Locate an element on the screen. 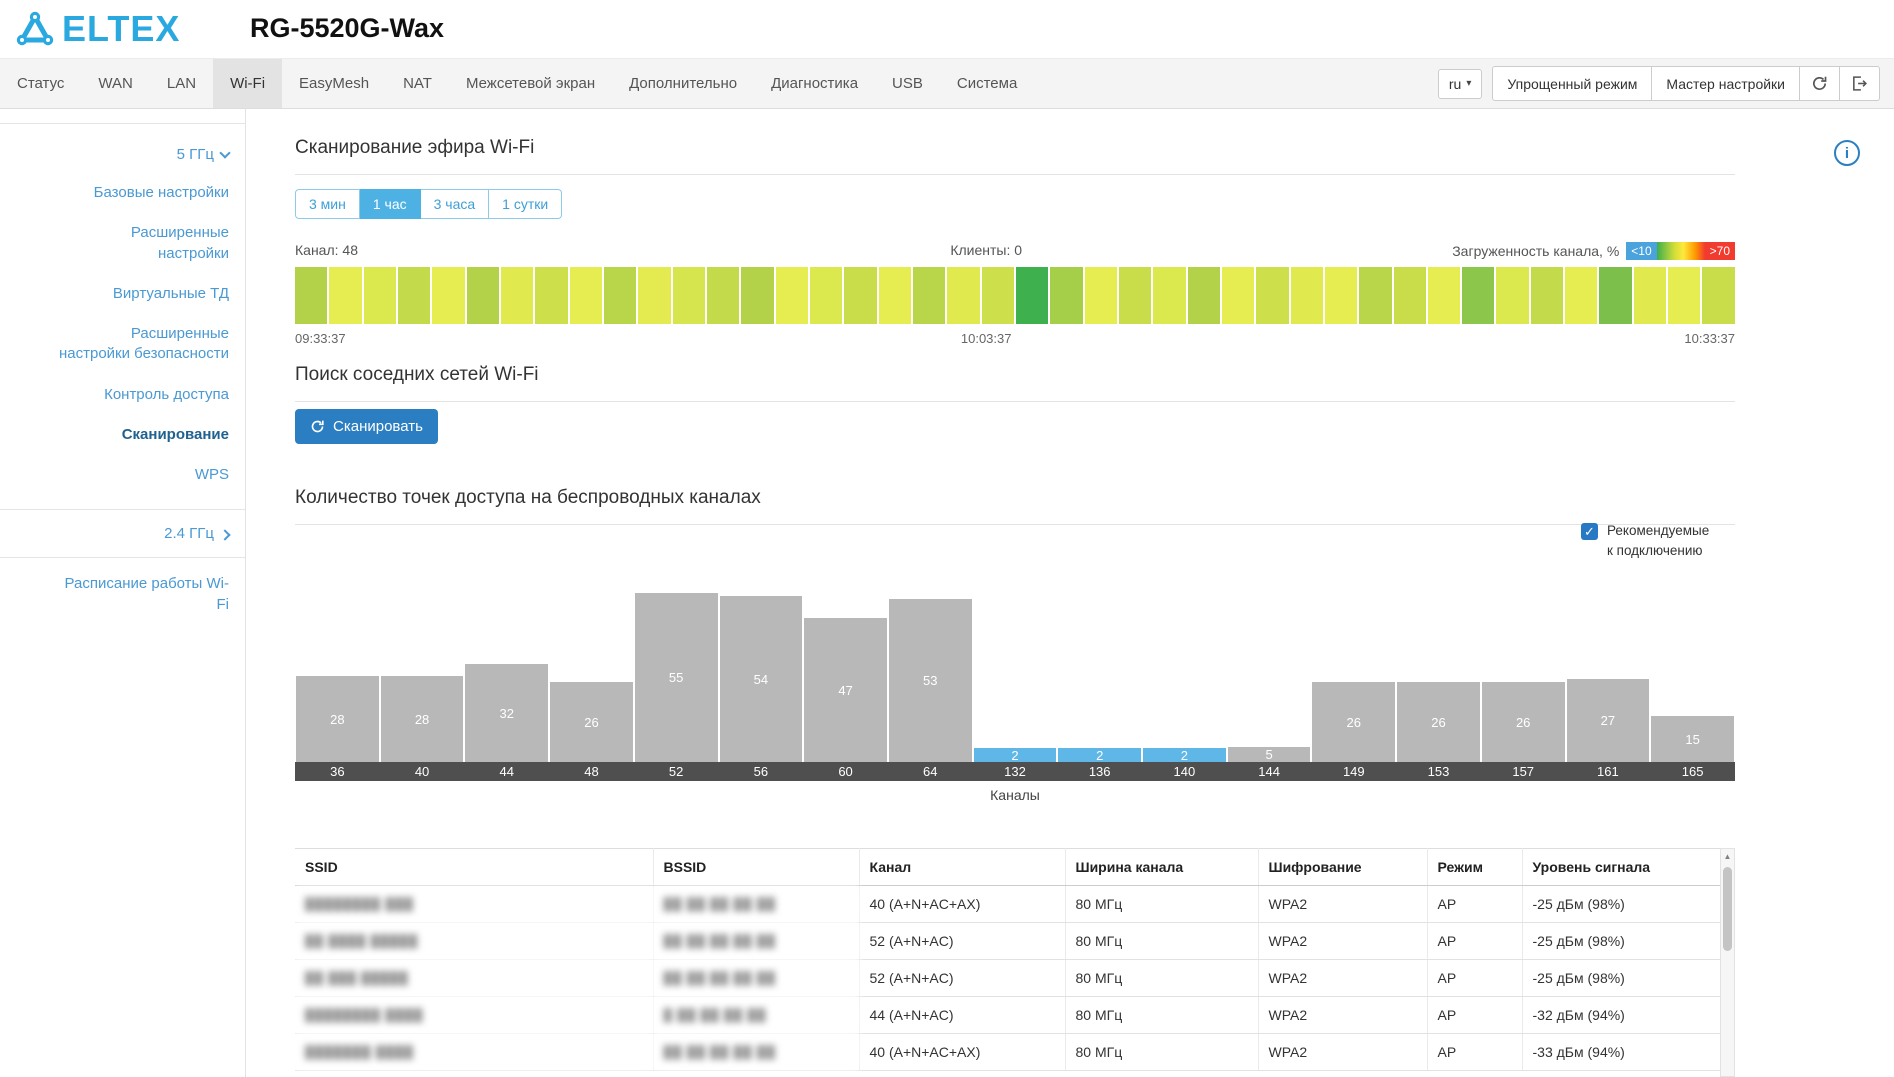  strip-times-row: 09:33:37 10:03:37 10:33:37 is located at coordinates (1015, 339).